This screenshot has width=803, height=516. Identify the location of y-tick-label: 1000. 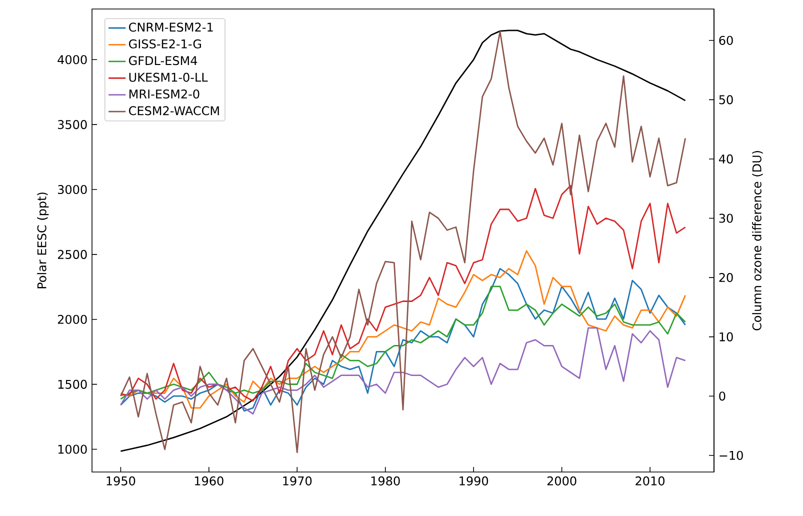
(72, 449).